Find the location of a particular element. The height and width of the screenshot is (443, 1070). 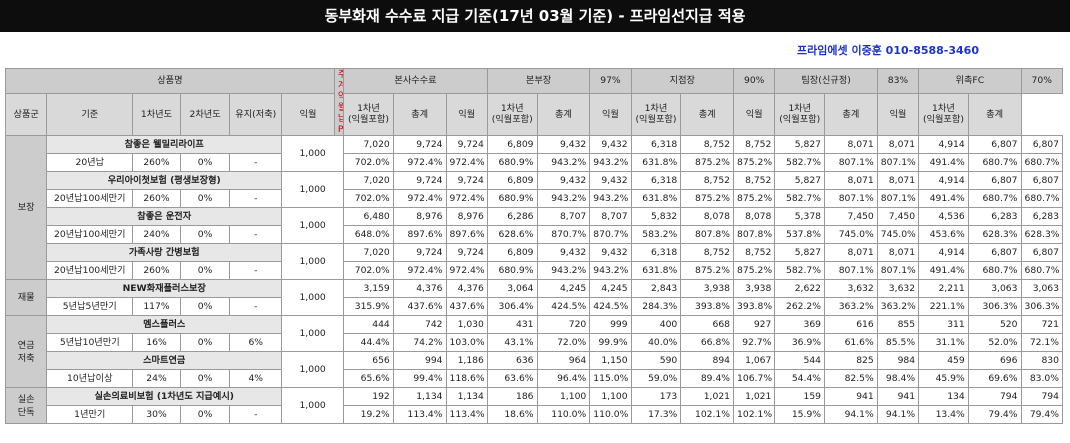

percent-cell: 437.6% is located at coordinates (466, 306).